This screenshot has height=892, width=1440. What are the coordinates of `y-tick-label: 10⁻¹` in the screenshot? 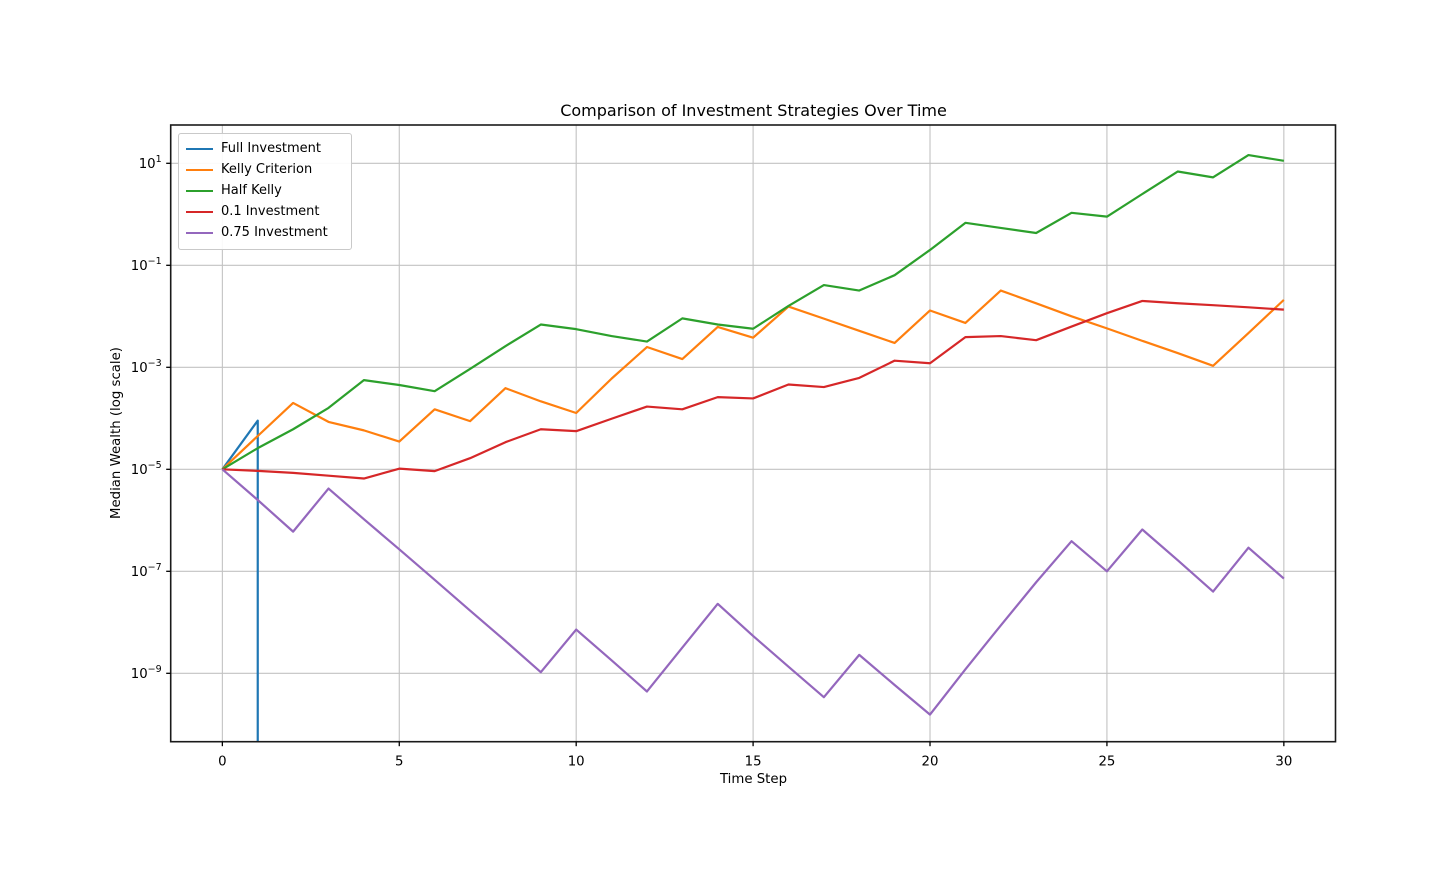 It's located at (146, 265).